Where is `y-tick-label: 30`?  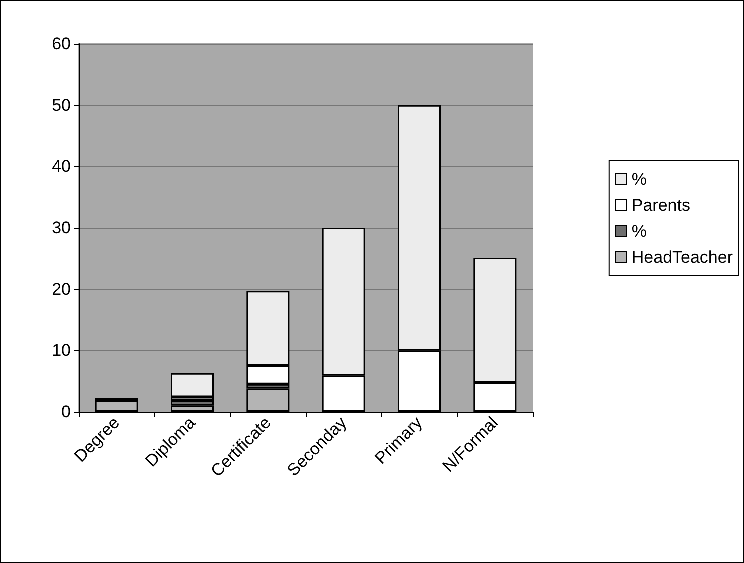
y-tick-label: 30 is located at coordinates (61, 228).